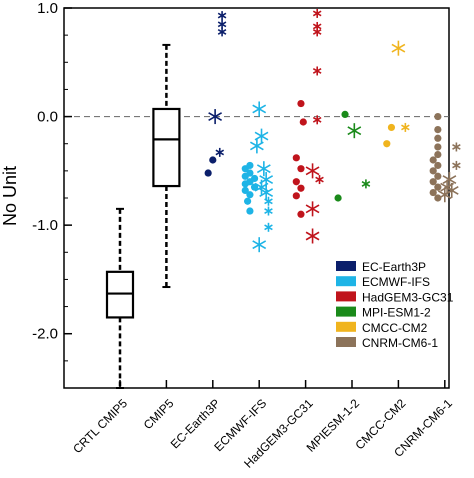 This screenshot has width=474, height=478. What do you see at coordinates (100, 426) in the screenshot?
I see `x-category-label: CRTL CMIP5` at bounding box center [100, 426].